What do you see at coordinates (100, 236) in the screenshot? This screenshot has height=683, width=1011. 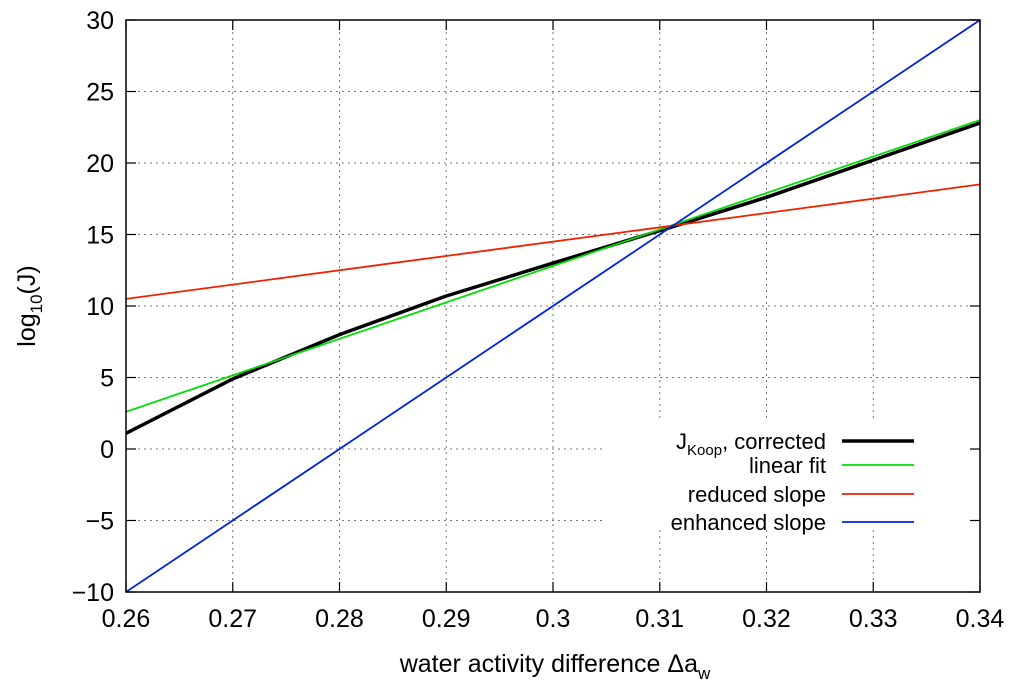 I see `y-tick-label: 15` at bounding box center [100, 236].